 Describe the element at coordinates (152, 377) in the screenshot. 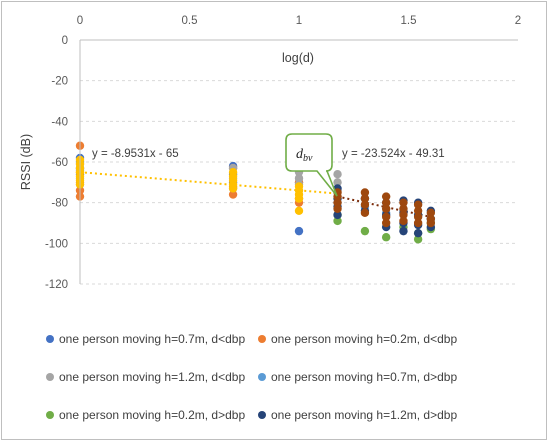

I see `legend-label: one person moving h=1.2m, d<dbp` at that location.